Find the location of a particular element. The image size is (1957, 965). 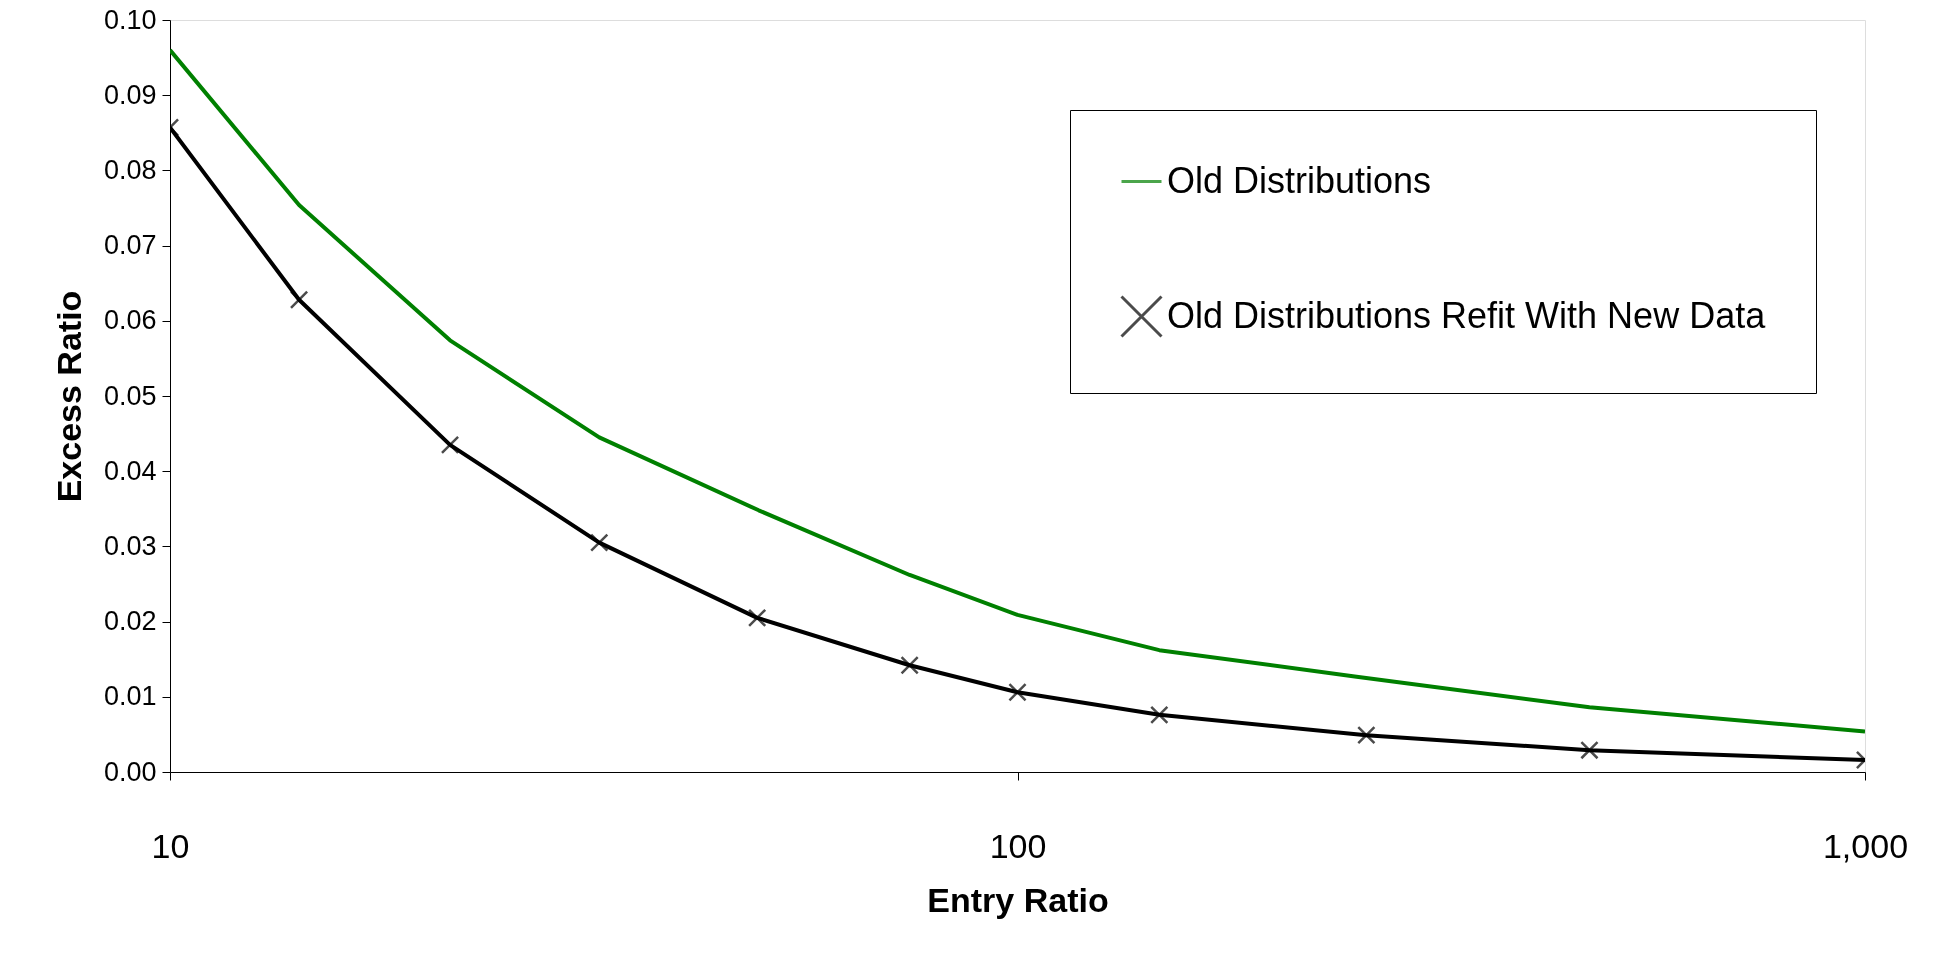

y-tick-label: 0.10 is located at coordinates (130, 19).